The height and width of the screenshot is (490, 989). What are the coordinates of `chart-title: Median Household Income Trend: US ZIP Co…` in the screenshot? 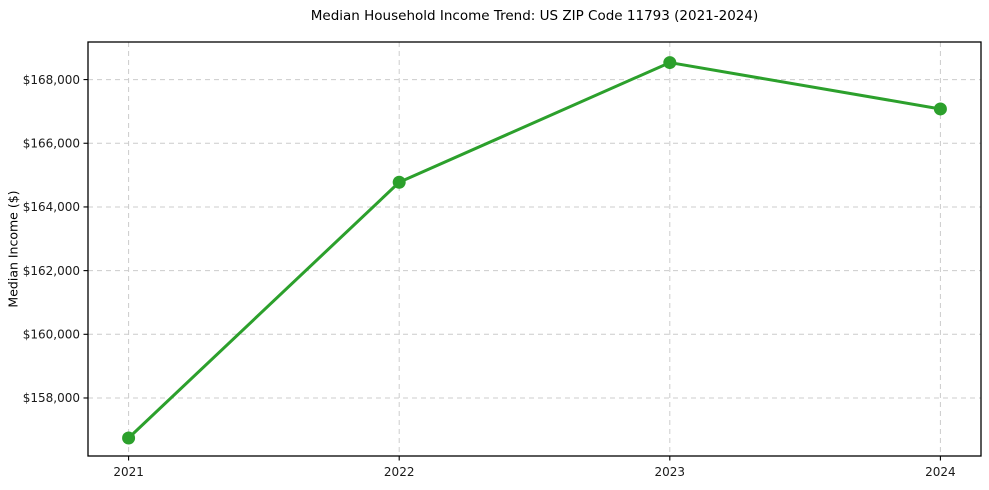 It's located at (534, 16).